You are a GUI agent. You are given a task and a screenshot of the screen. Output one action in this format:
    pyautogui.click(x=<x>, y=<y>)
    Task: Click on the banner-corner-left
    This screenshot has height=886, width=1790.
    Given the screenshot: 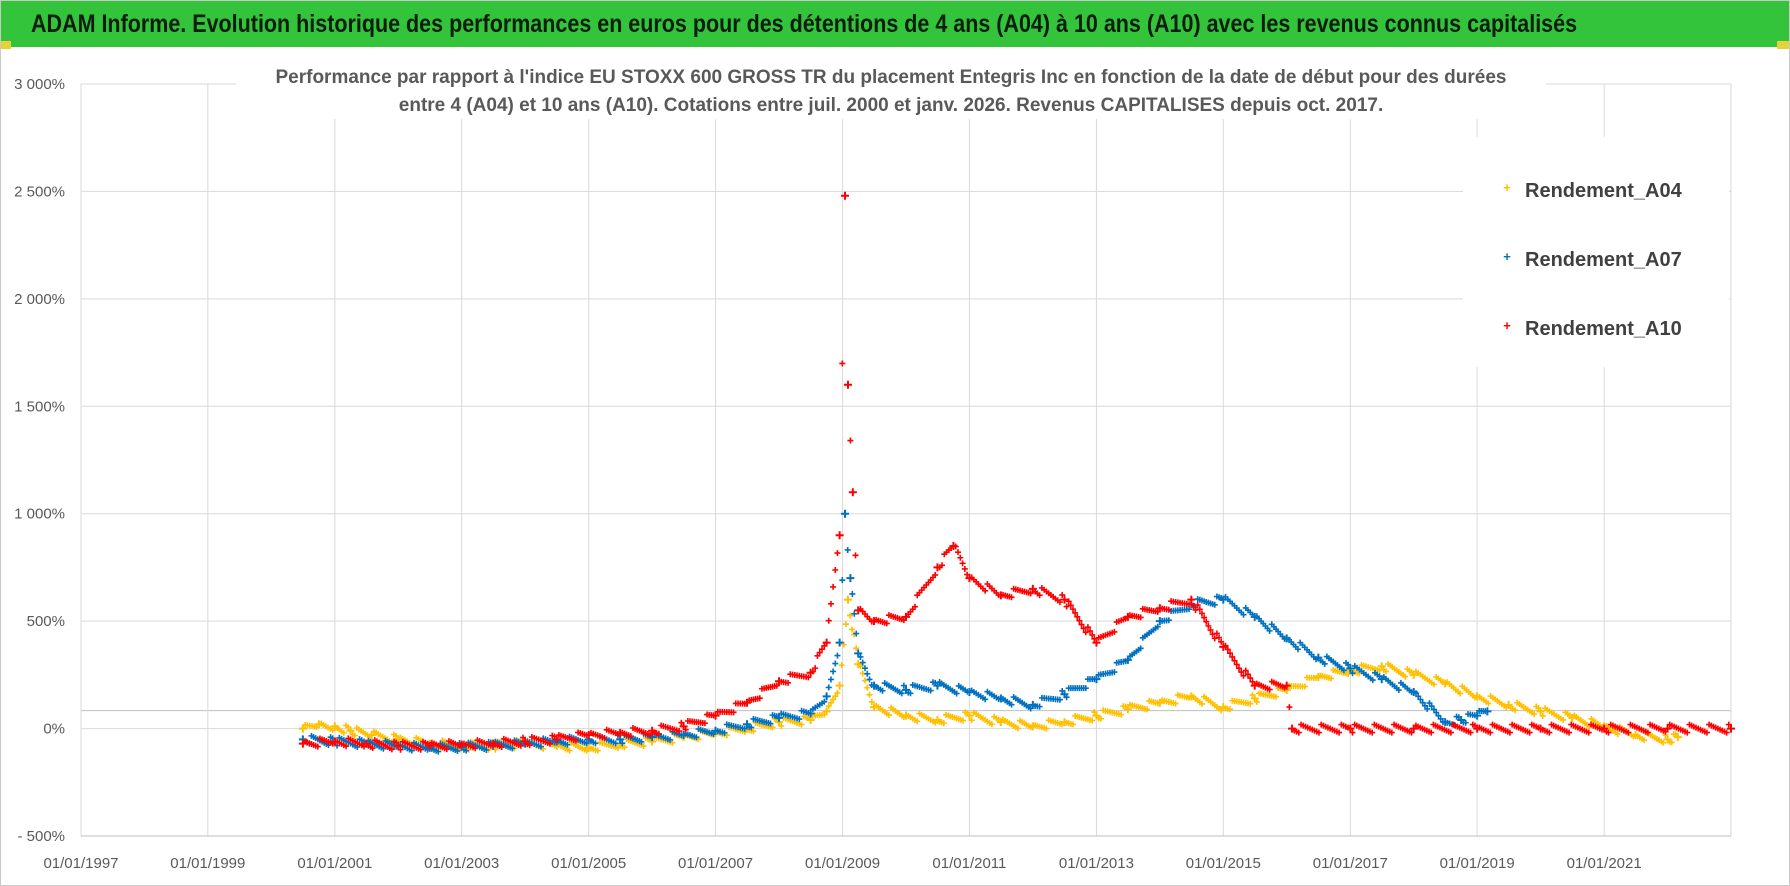 What is the action you would take?
    pyautogui.click(x=6, y=45)
    